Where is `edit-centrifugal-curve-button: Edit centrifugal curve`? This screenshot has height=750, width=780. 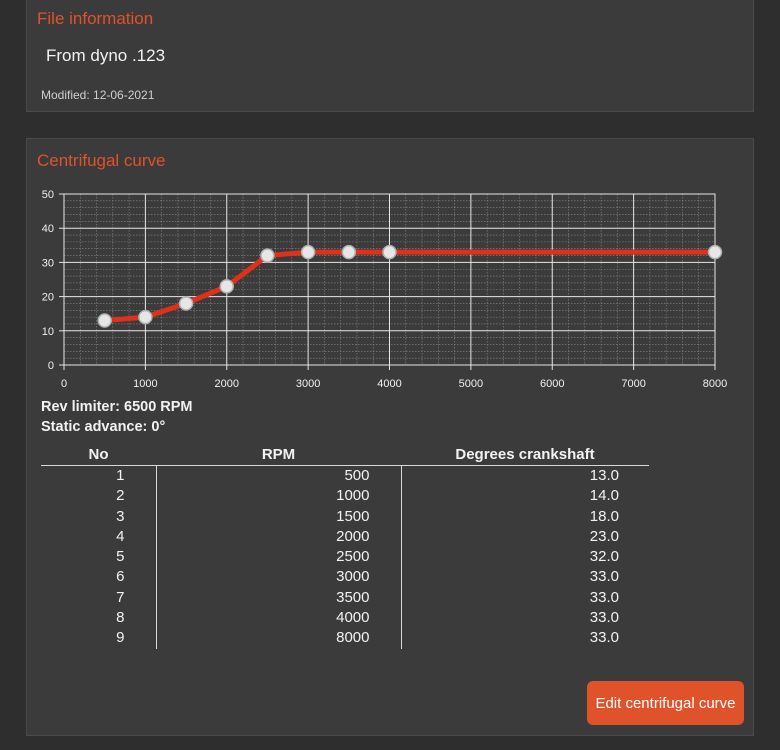 edit-centrifugal-curve-button: Edit centrifugal curve is located at coordinates (665, 703).